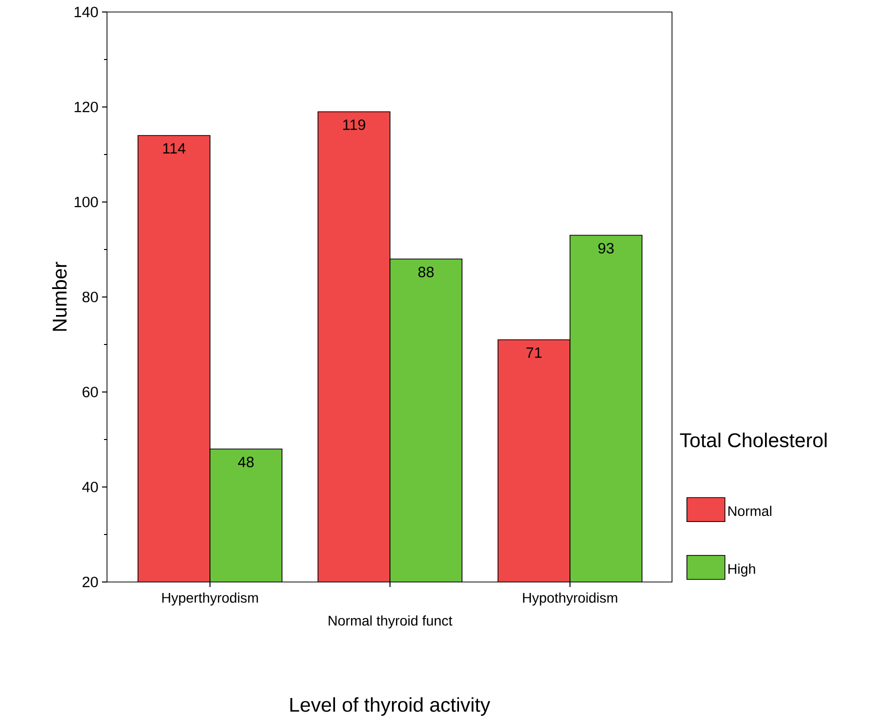 Image resolution: width=895 pixels, height=726 pixels. Describe the element at coordinates (210, 599) in the screenshot. I see `x-tick-label: Hyperthyrodism` at that location.